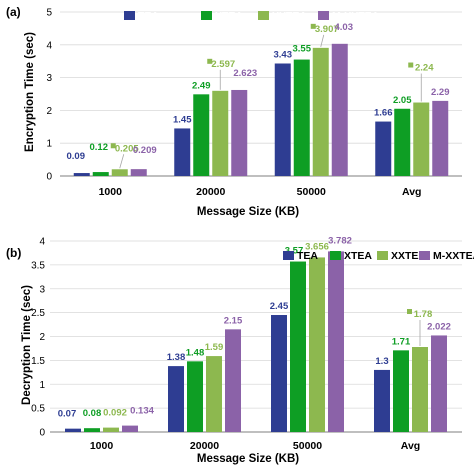  I want to click on data-label: 3.43, so click(283, 54).